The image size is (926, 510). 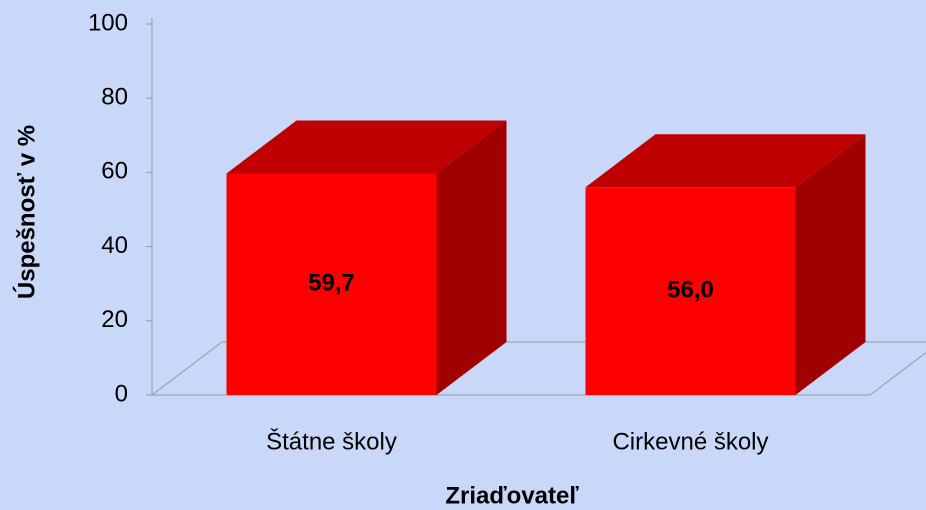 What do you see at coordinates (114, 97) in the screenshot?
I see `y-tick-label: 80` at bounding box center [114, 97].